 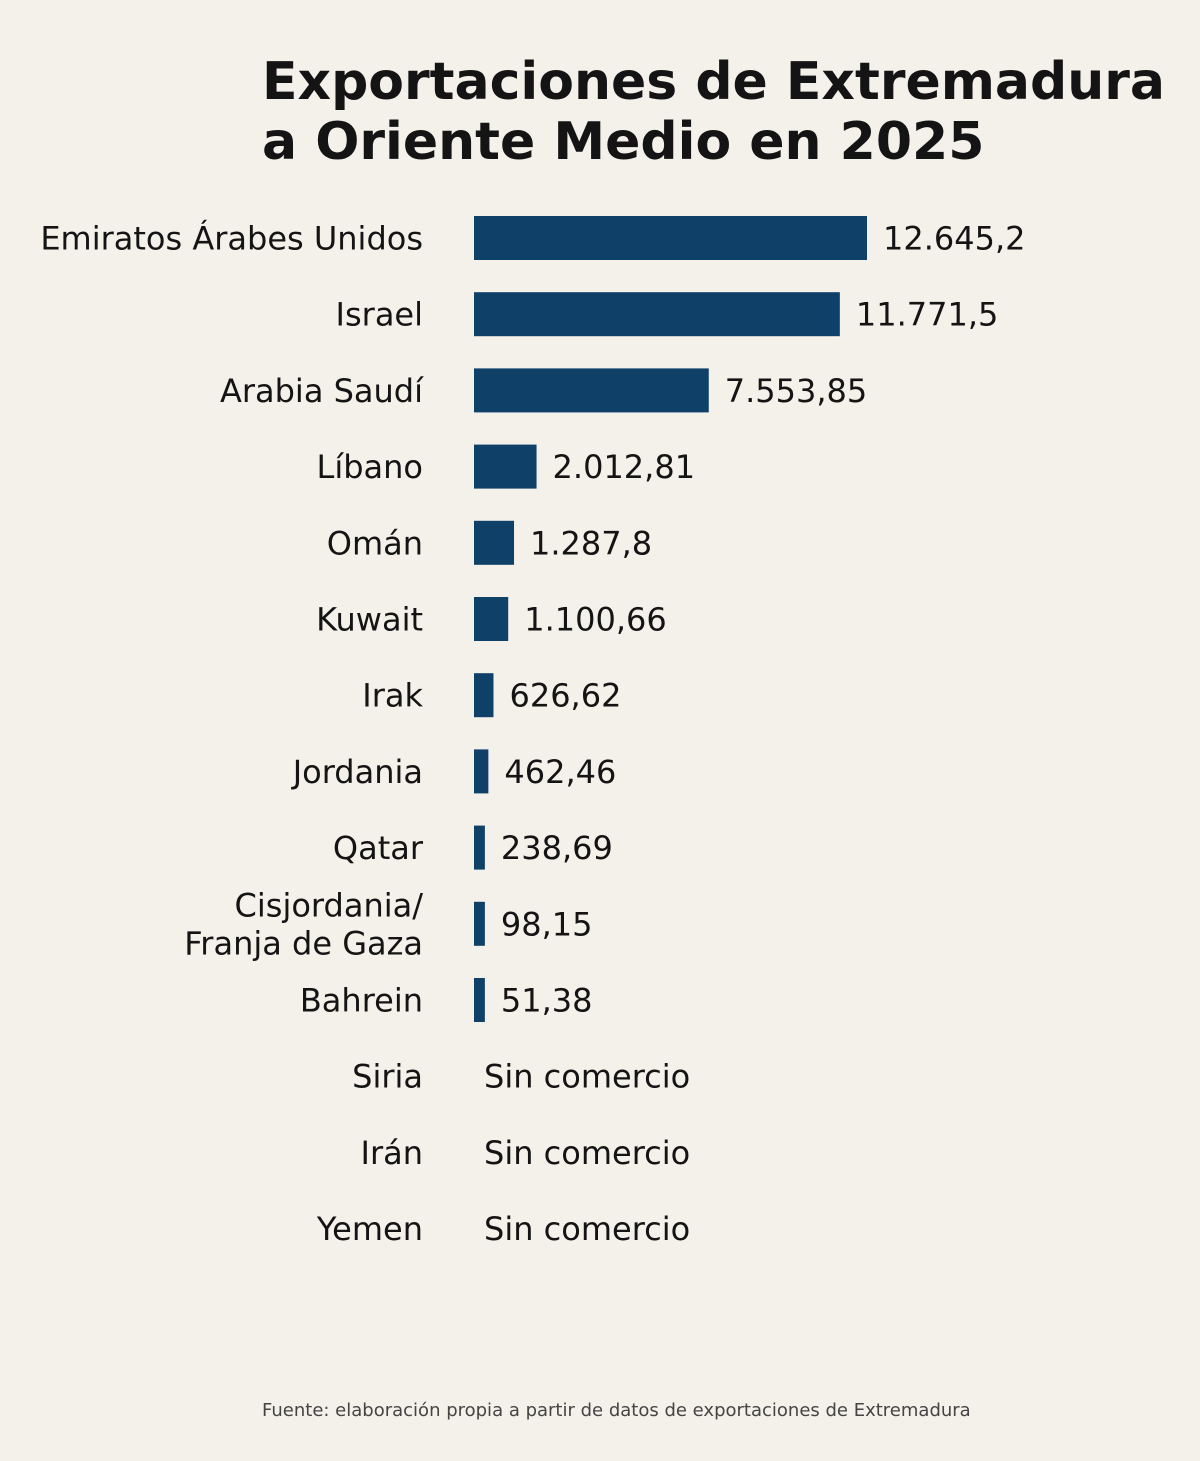 I want to click on chart-title-line-2: a Oriente Medio en 2025, so click(x=623, y=142).